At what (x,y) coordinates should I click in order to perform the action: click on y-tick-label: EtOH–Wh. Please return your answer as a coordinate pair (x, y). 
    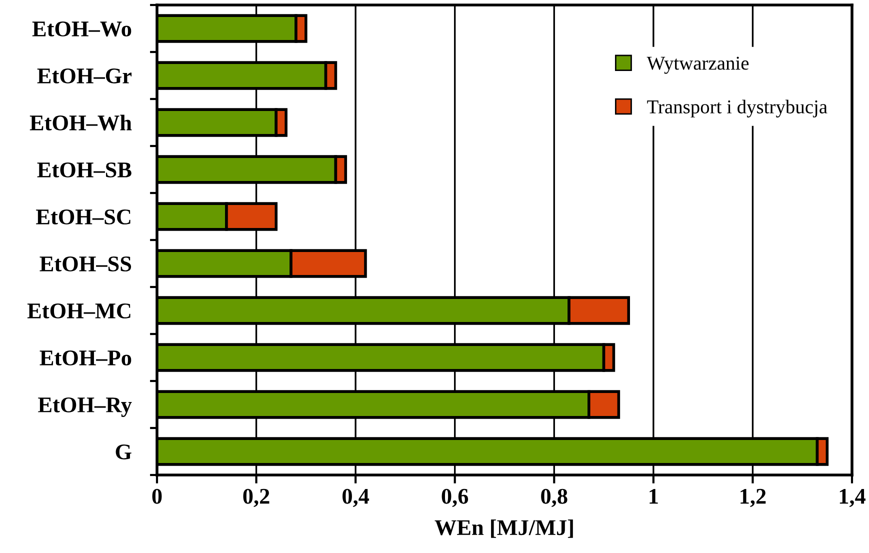
    Looking at the image, I should click on (81, 122).